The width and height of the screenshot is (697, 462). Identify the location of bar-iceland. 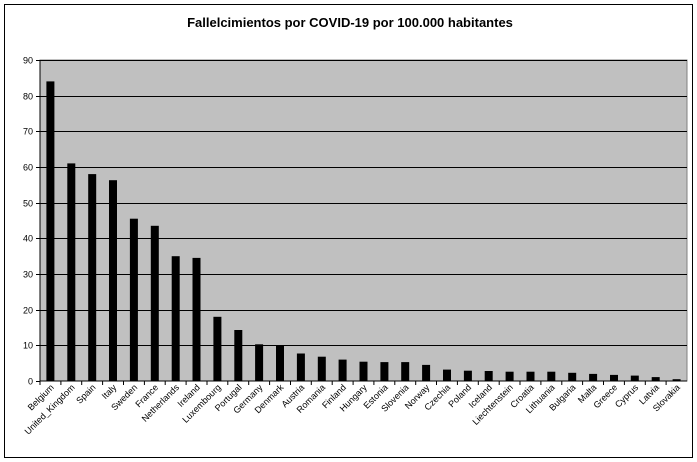
(488, 376).